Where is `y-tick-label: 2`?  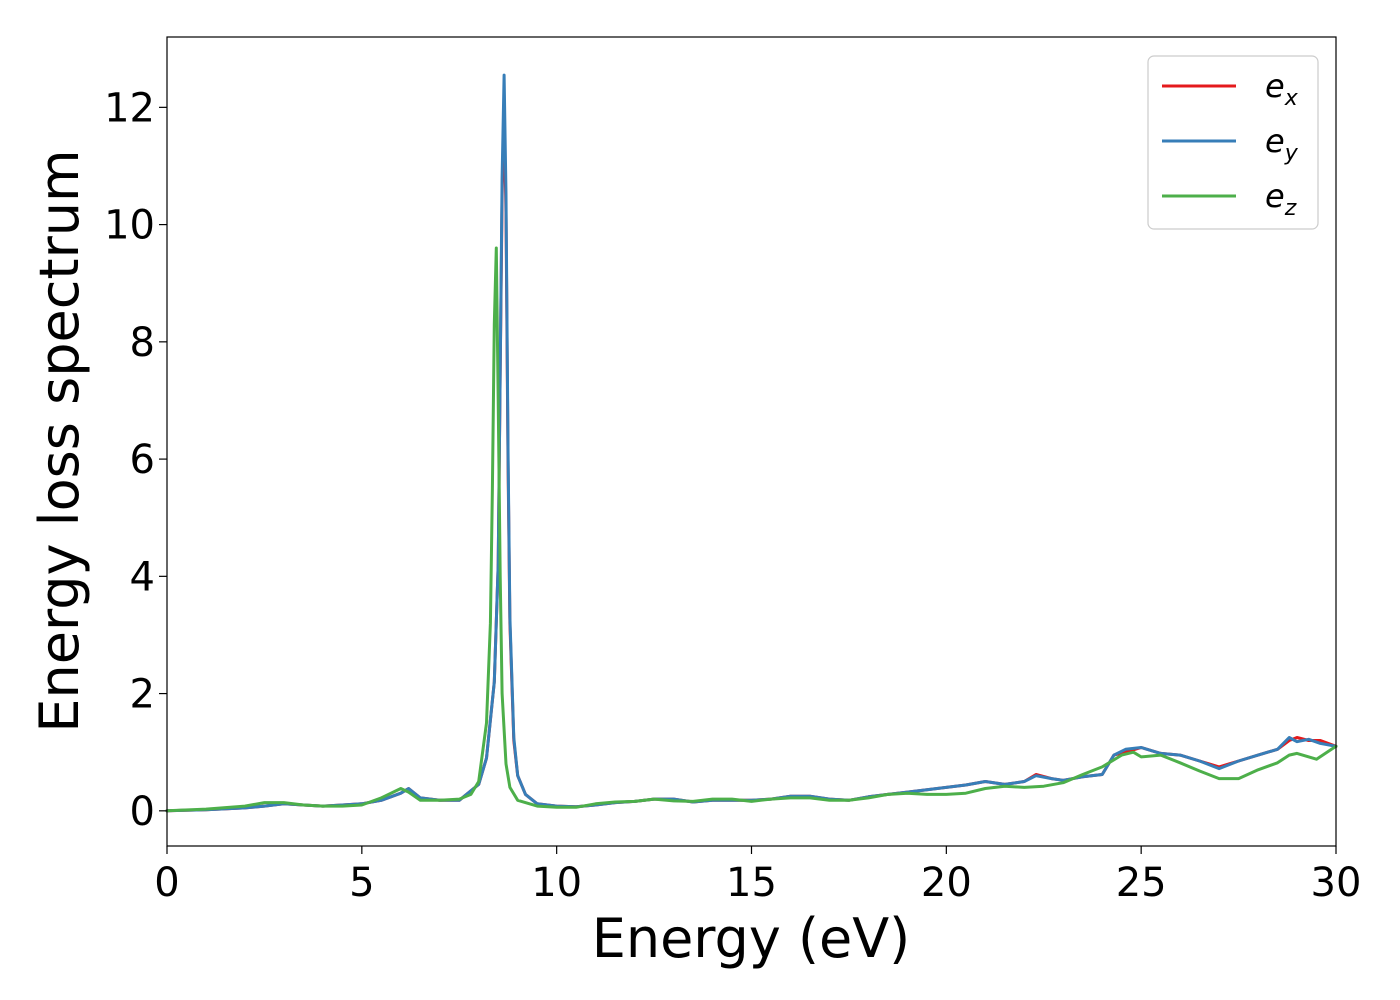
y-tick-label: 2 is located at coordinates (142, 695).